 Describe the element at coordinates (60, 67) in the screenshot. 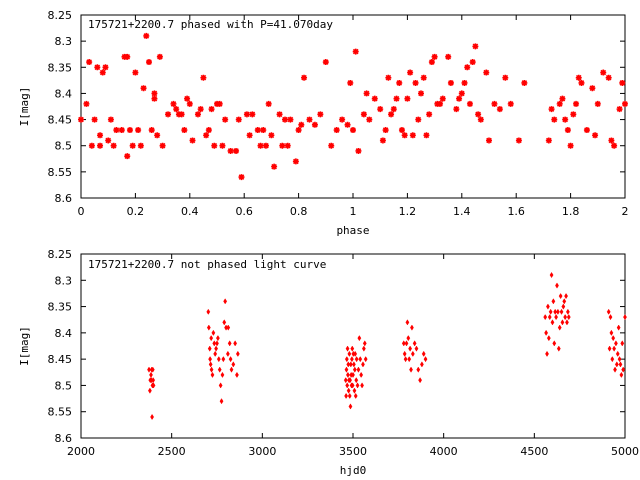

I see `y-tick-label: 8.35` at that location.